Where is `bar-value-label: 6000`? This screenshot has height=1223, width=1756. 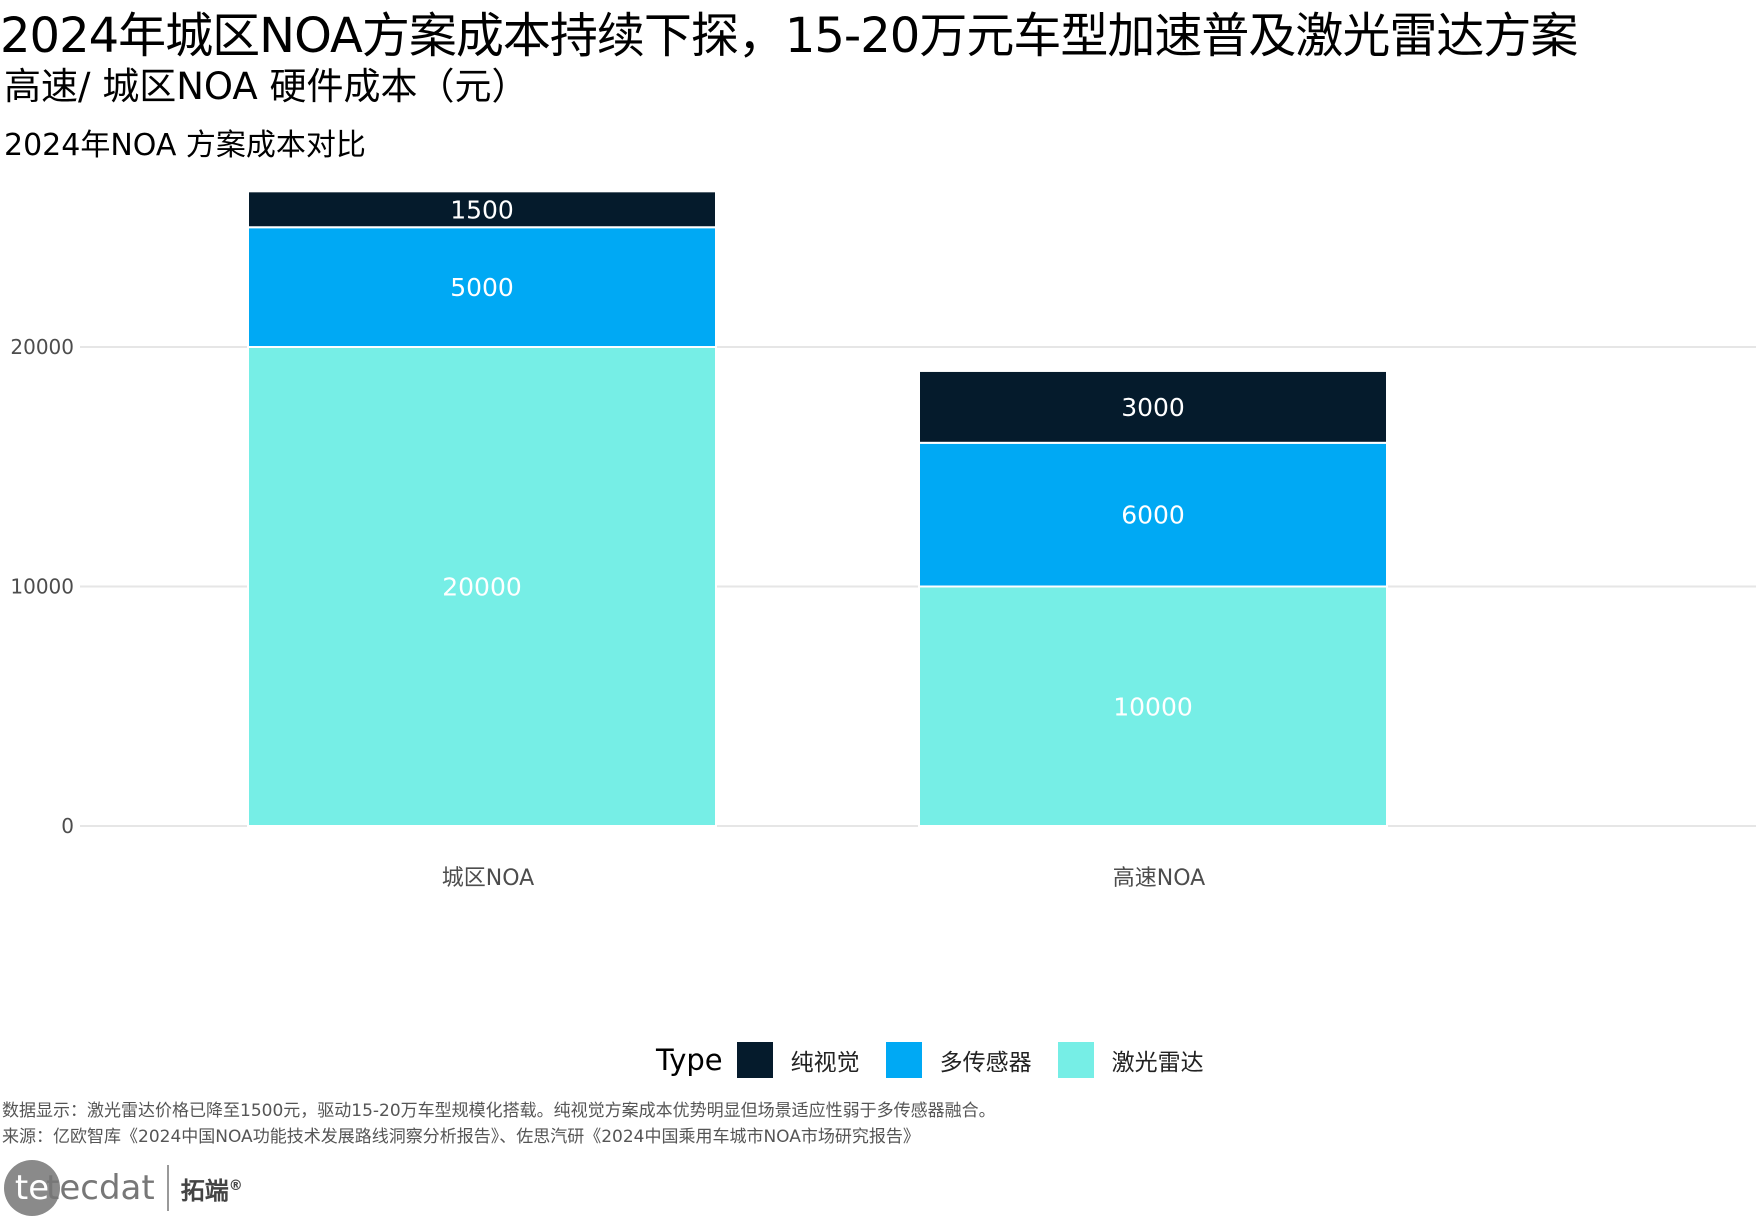
bar-value-label: 6000 is located at coordinates (1153, 515).